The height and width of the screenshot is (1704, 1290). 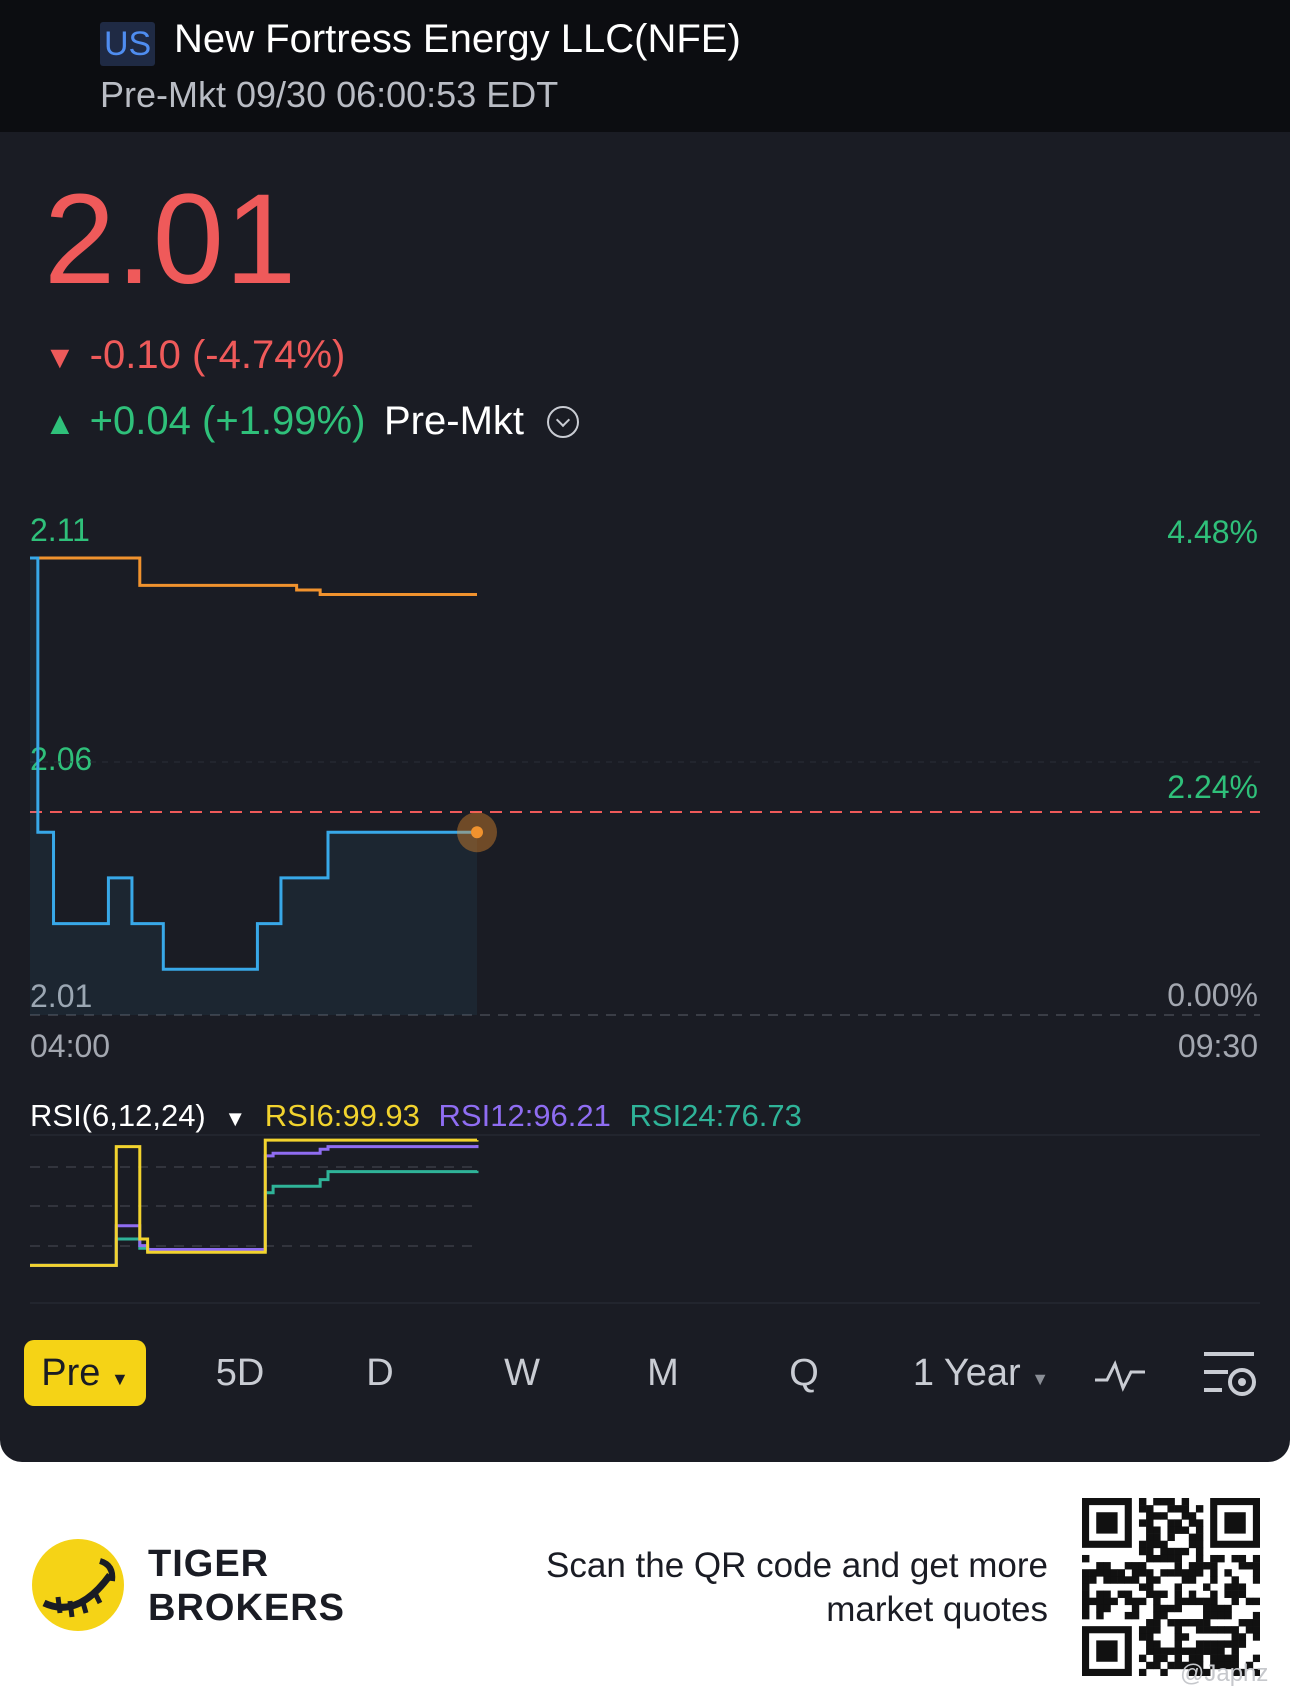 What do you see at coordinates (329, 94) in the screenshot?
I see `session-time: Pre-Mkt 09/30 06:00:53 EDT` at bounding box center [329, 94].